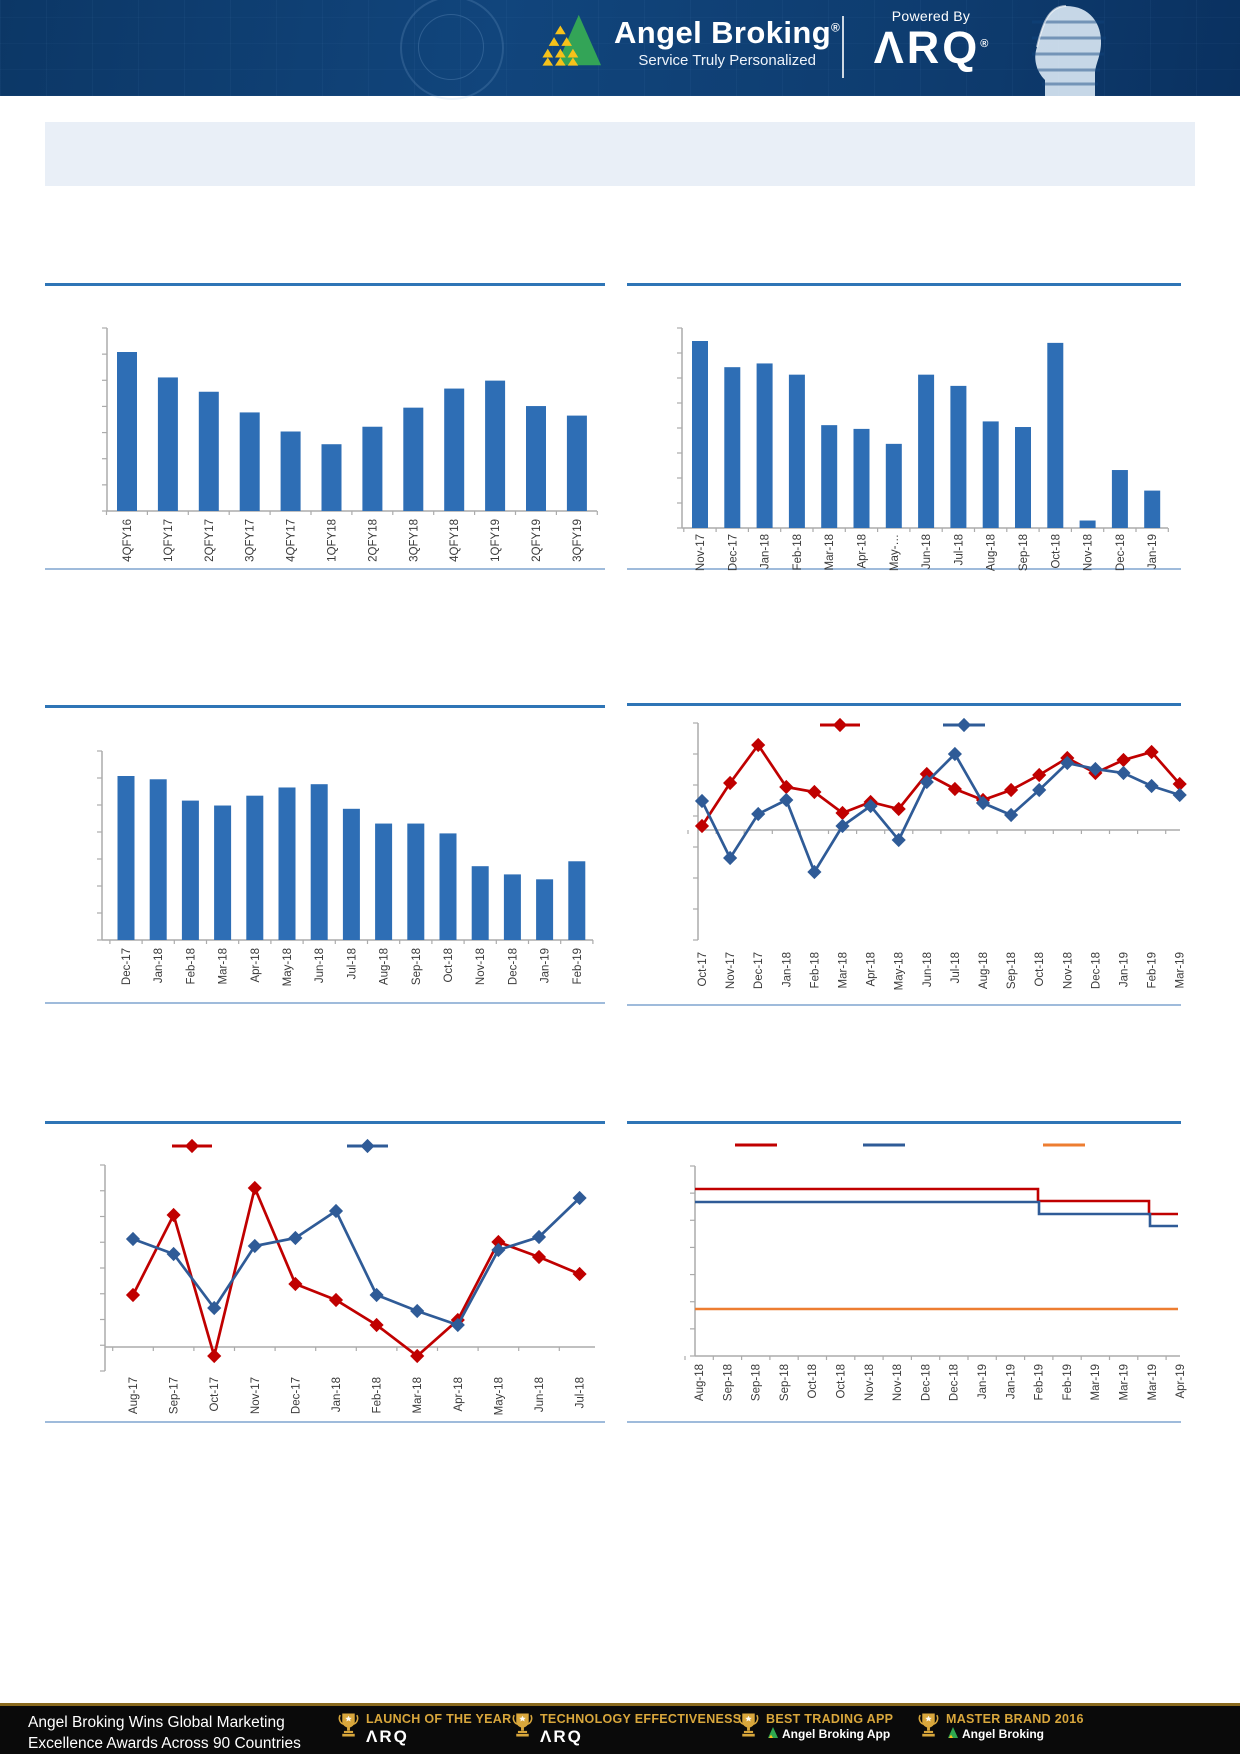  Describe the element at coordinates (455, 540) in the screenshot. I see `x-axis-label: 4QFY18` at that location.